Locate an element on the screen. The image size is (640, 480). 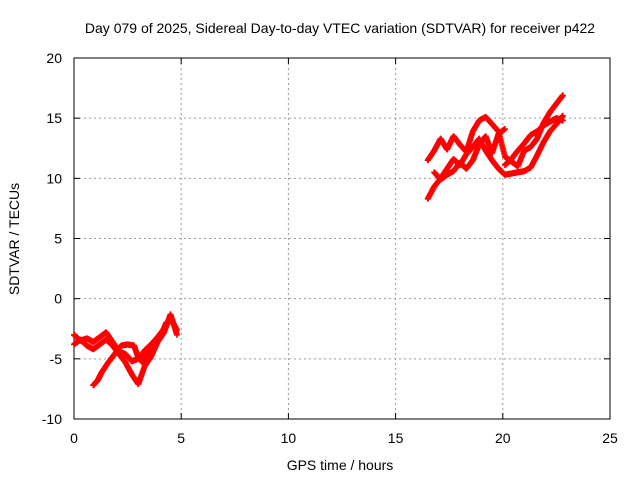
y-tick-label: 5 is located at coordinates (58, 239).